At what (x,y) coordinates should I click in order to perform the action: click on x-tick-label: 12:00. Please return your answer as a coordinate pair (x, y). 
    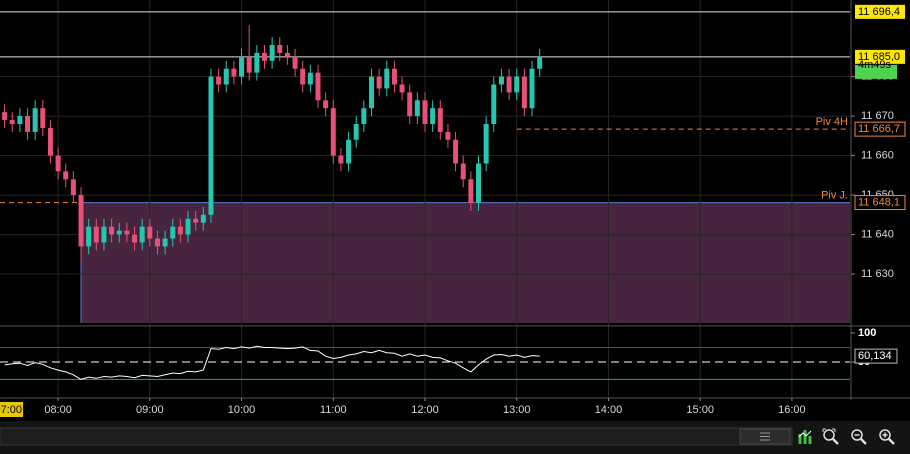
    Looking at the image, I should click on (425, 410).